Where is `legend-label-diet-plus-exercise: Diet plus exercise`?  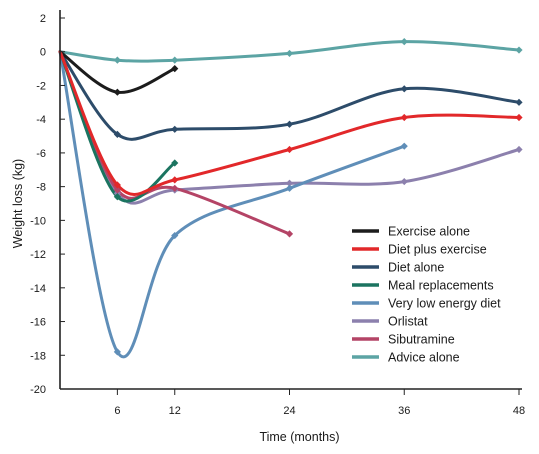 legend-label-diet-plus-exercise: Diet plus exercise is located at coordinates (437, 250).